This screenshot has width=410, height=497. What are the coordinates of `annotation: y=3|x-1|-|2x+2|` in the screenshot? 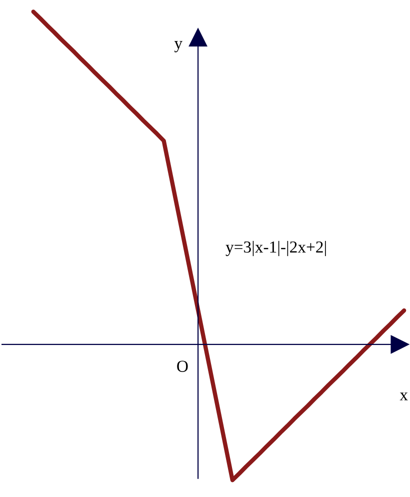 It's located at (276, 248).